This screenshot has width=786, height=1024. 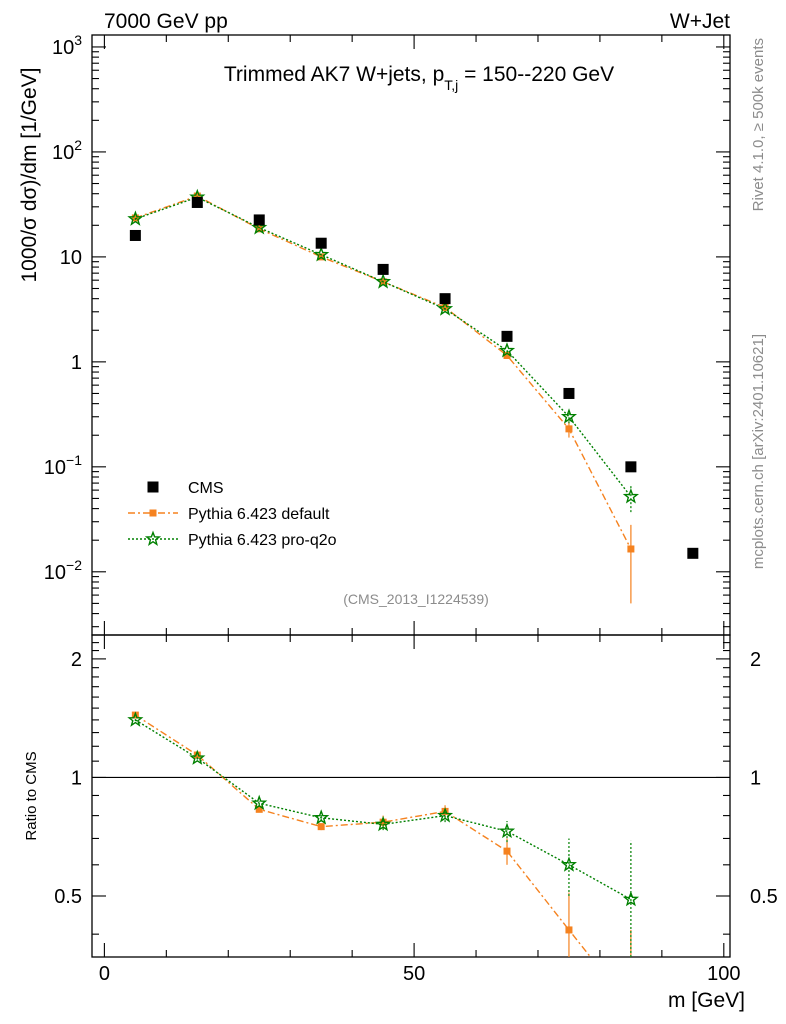 I want to click on ratio-tick-label: 2, so click(x=76, y=660).